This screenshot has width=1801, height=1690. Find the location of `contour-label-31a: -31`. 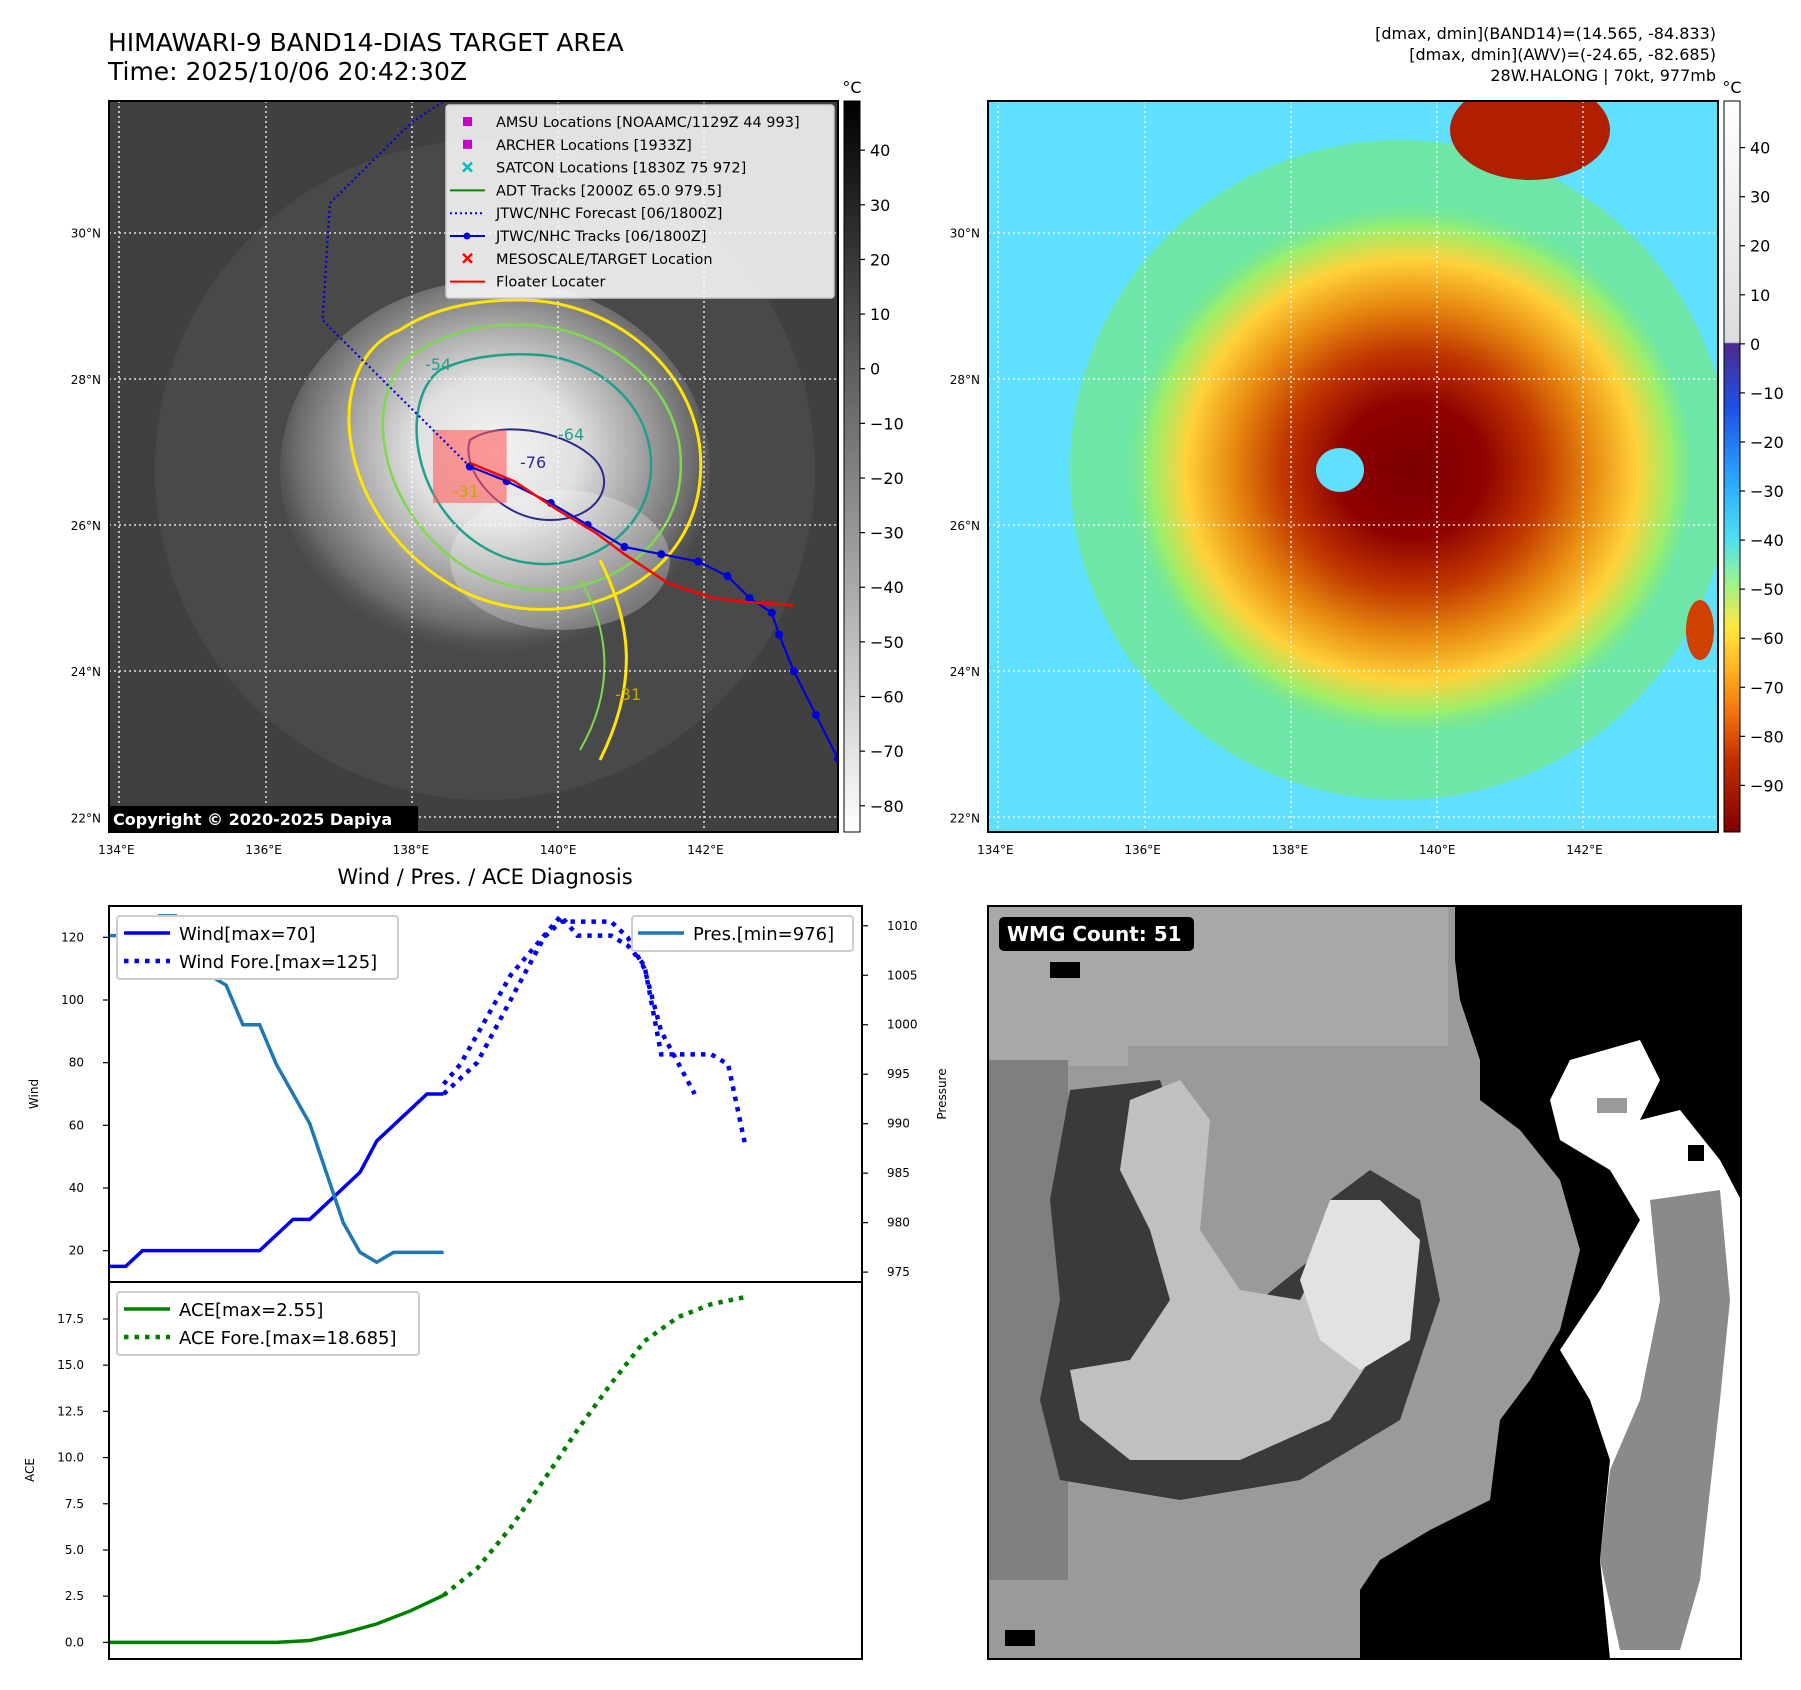

contour-label-31a: -31 is located at coordinates (466, 491).